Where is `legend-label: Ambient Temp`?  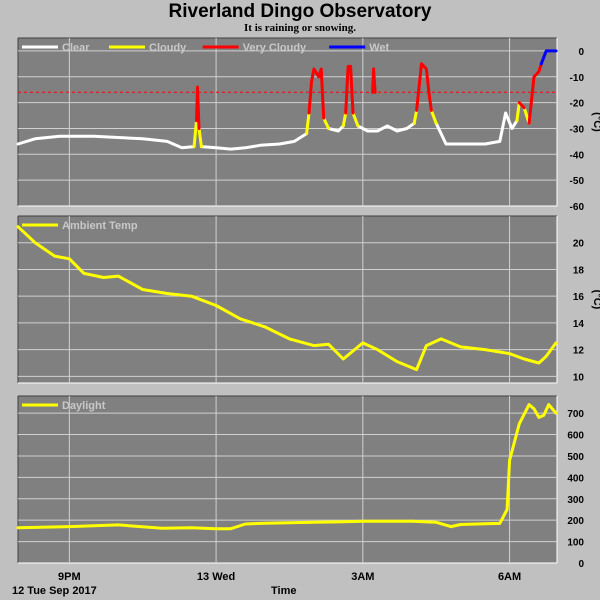 legend-label: Ambient Temp is located at coordinates (100, 226).